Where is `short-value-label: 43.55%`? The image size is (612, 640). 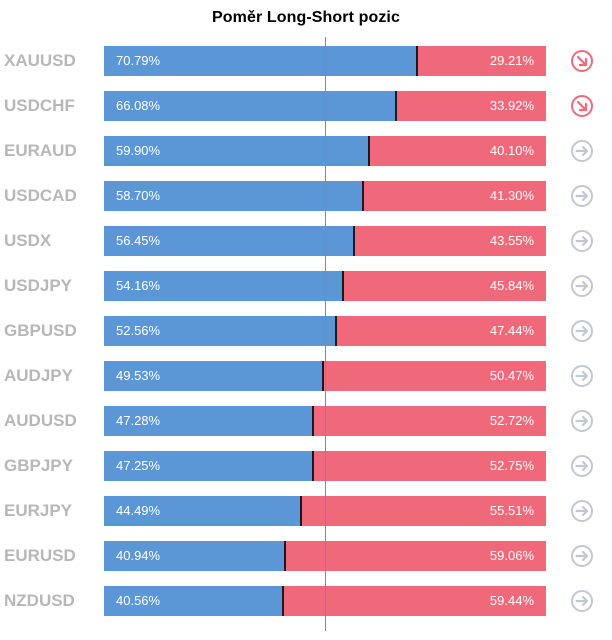
short-value-label: 43.55% is located at coordinates (511, 240).